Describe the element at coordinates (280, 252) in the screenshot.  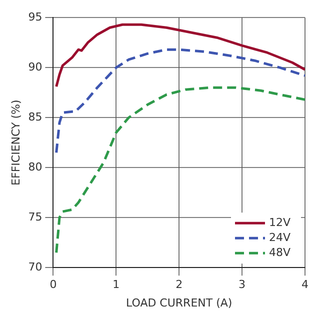
I see `legend-label: 48V` at that location.